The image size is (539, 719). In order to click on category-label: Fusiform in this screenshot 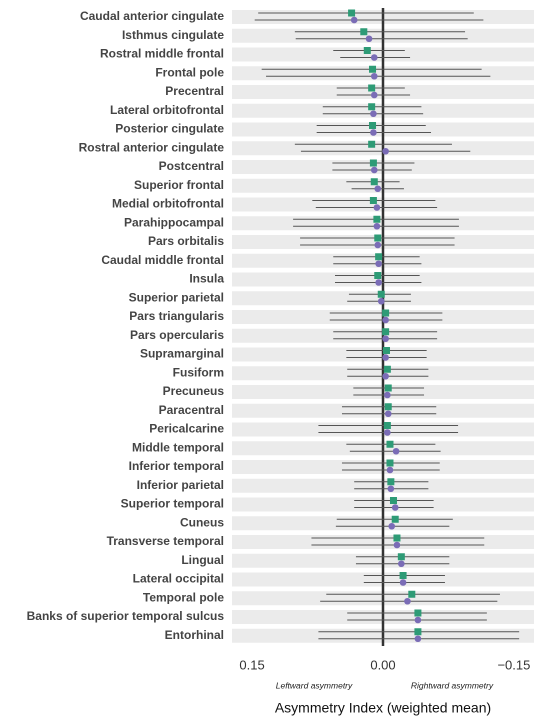, I will do `click(198, 372)`.